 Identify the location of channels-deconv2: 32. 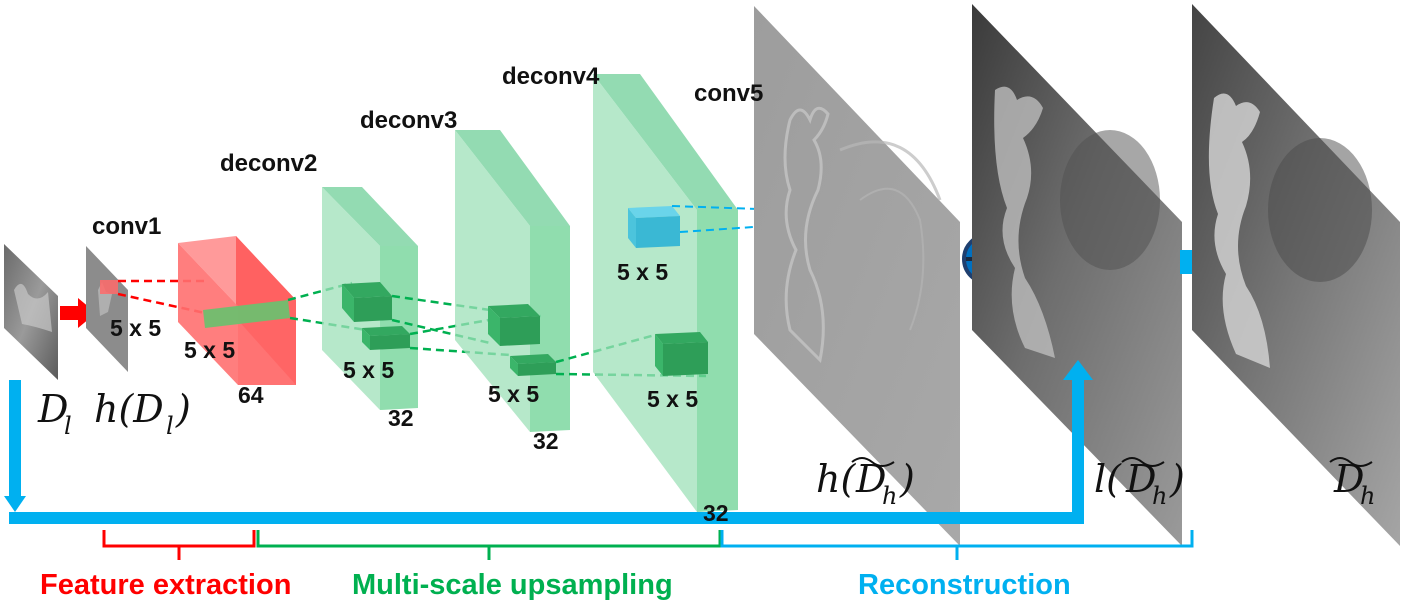
(401, 418).